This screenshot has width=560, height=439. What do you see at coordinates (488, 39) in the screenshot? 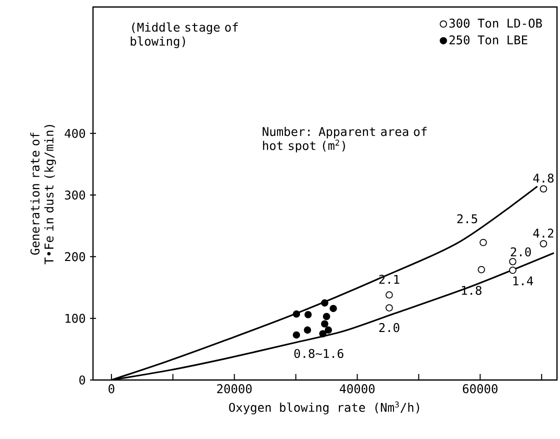
I see `legend-label: 250 Ton LBE` at bounding box center [488, 39].